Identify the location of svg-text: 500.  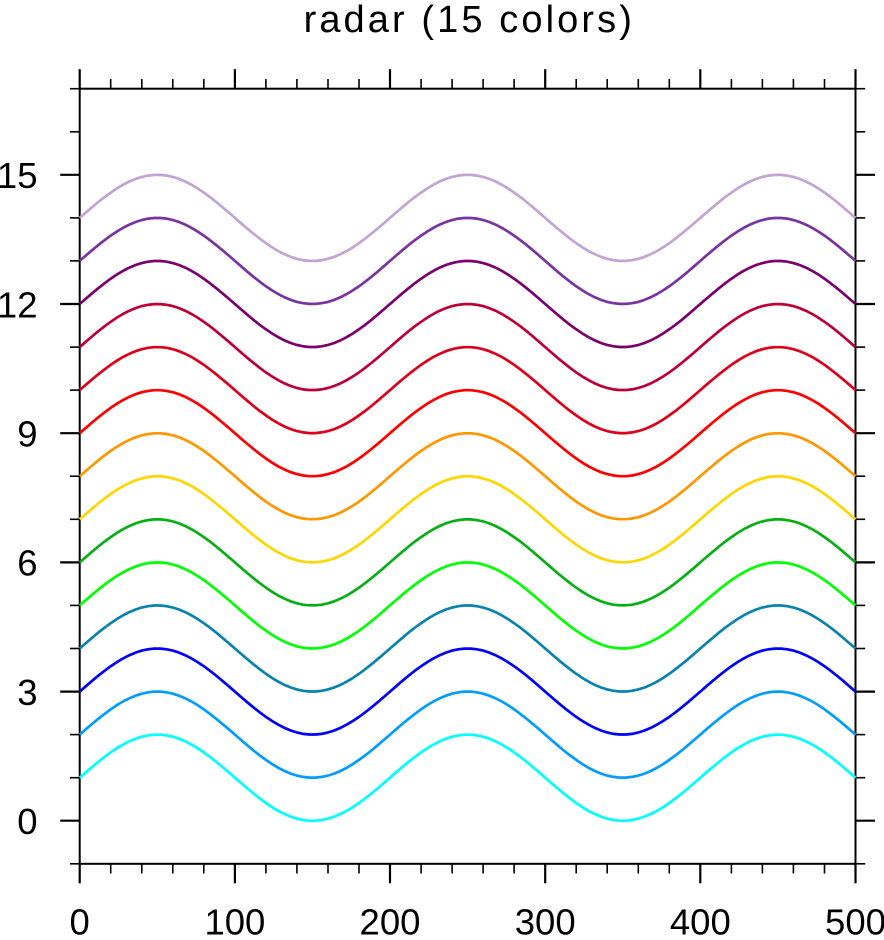
(854, 918).